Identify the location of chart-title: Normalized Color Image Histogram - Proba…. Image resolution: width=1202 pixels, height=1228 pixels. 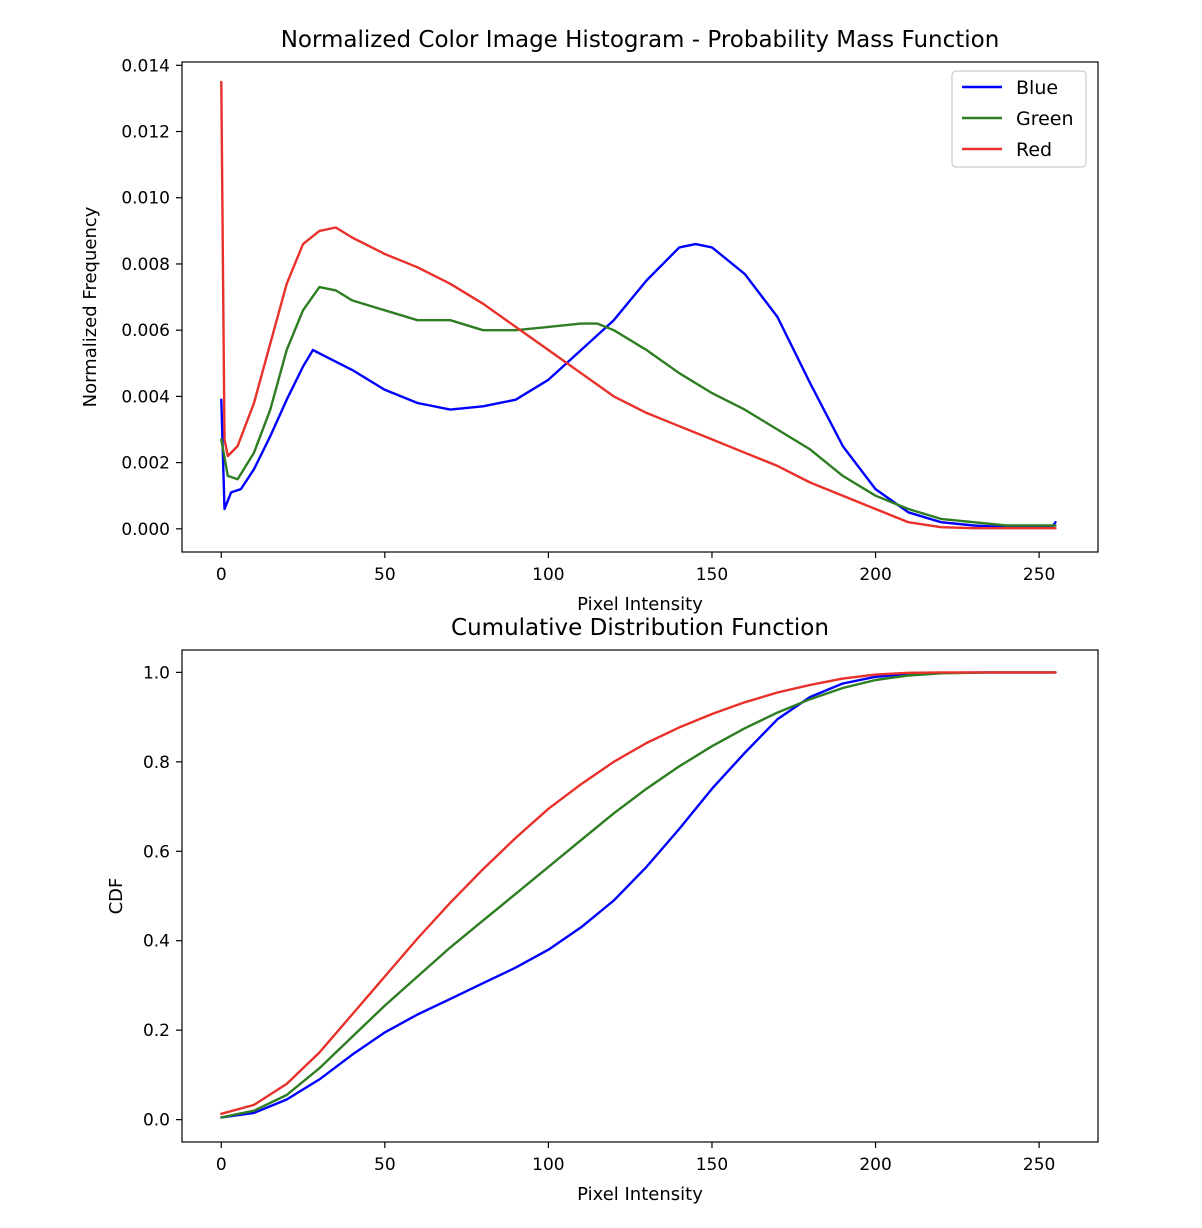
(640, 40).